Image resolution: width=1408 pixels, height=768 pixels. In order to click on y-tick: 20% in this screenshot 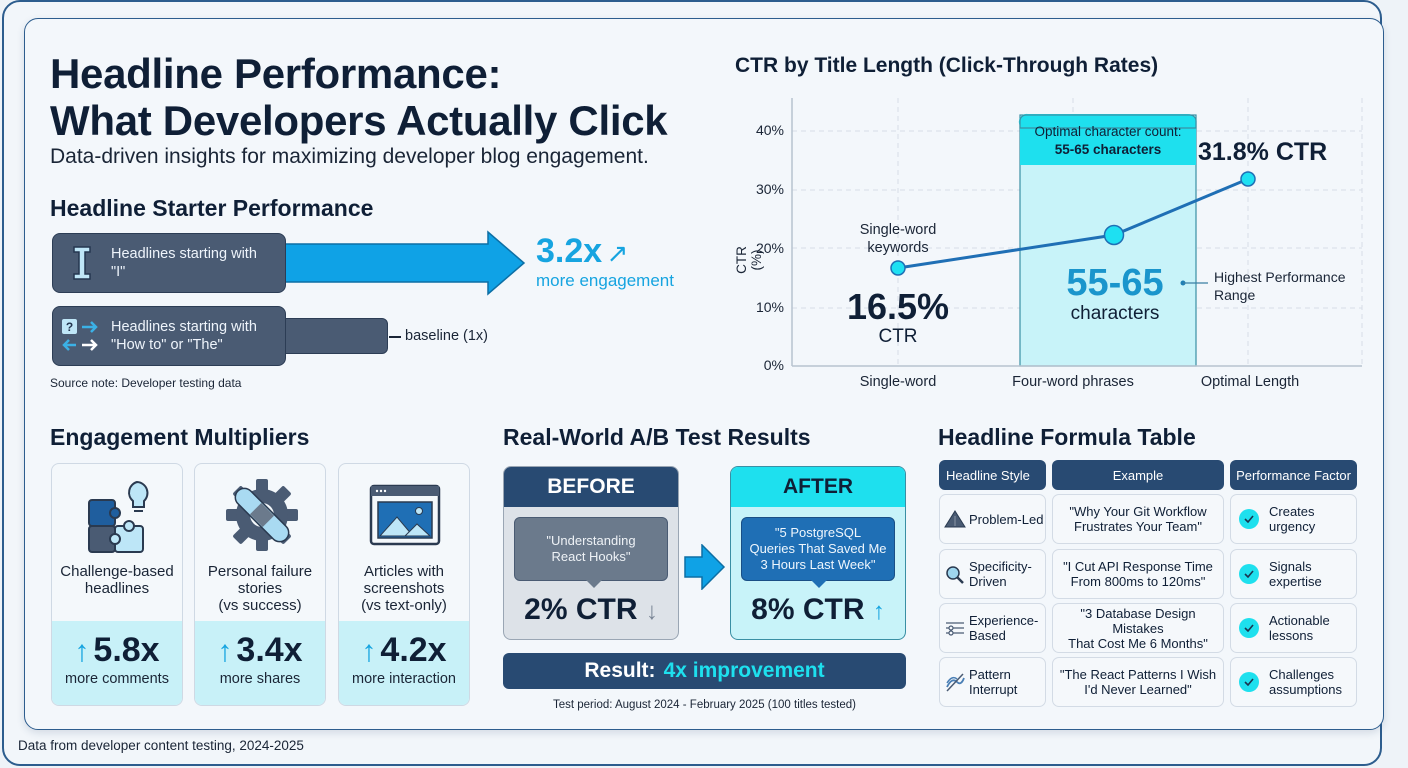, I will do `click(769, 248)`.